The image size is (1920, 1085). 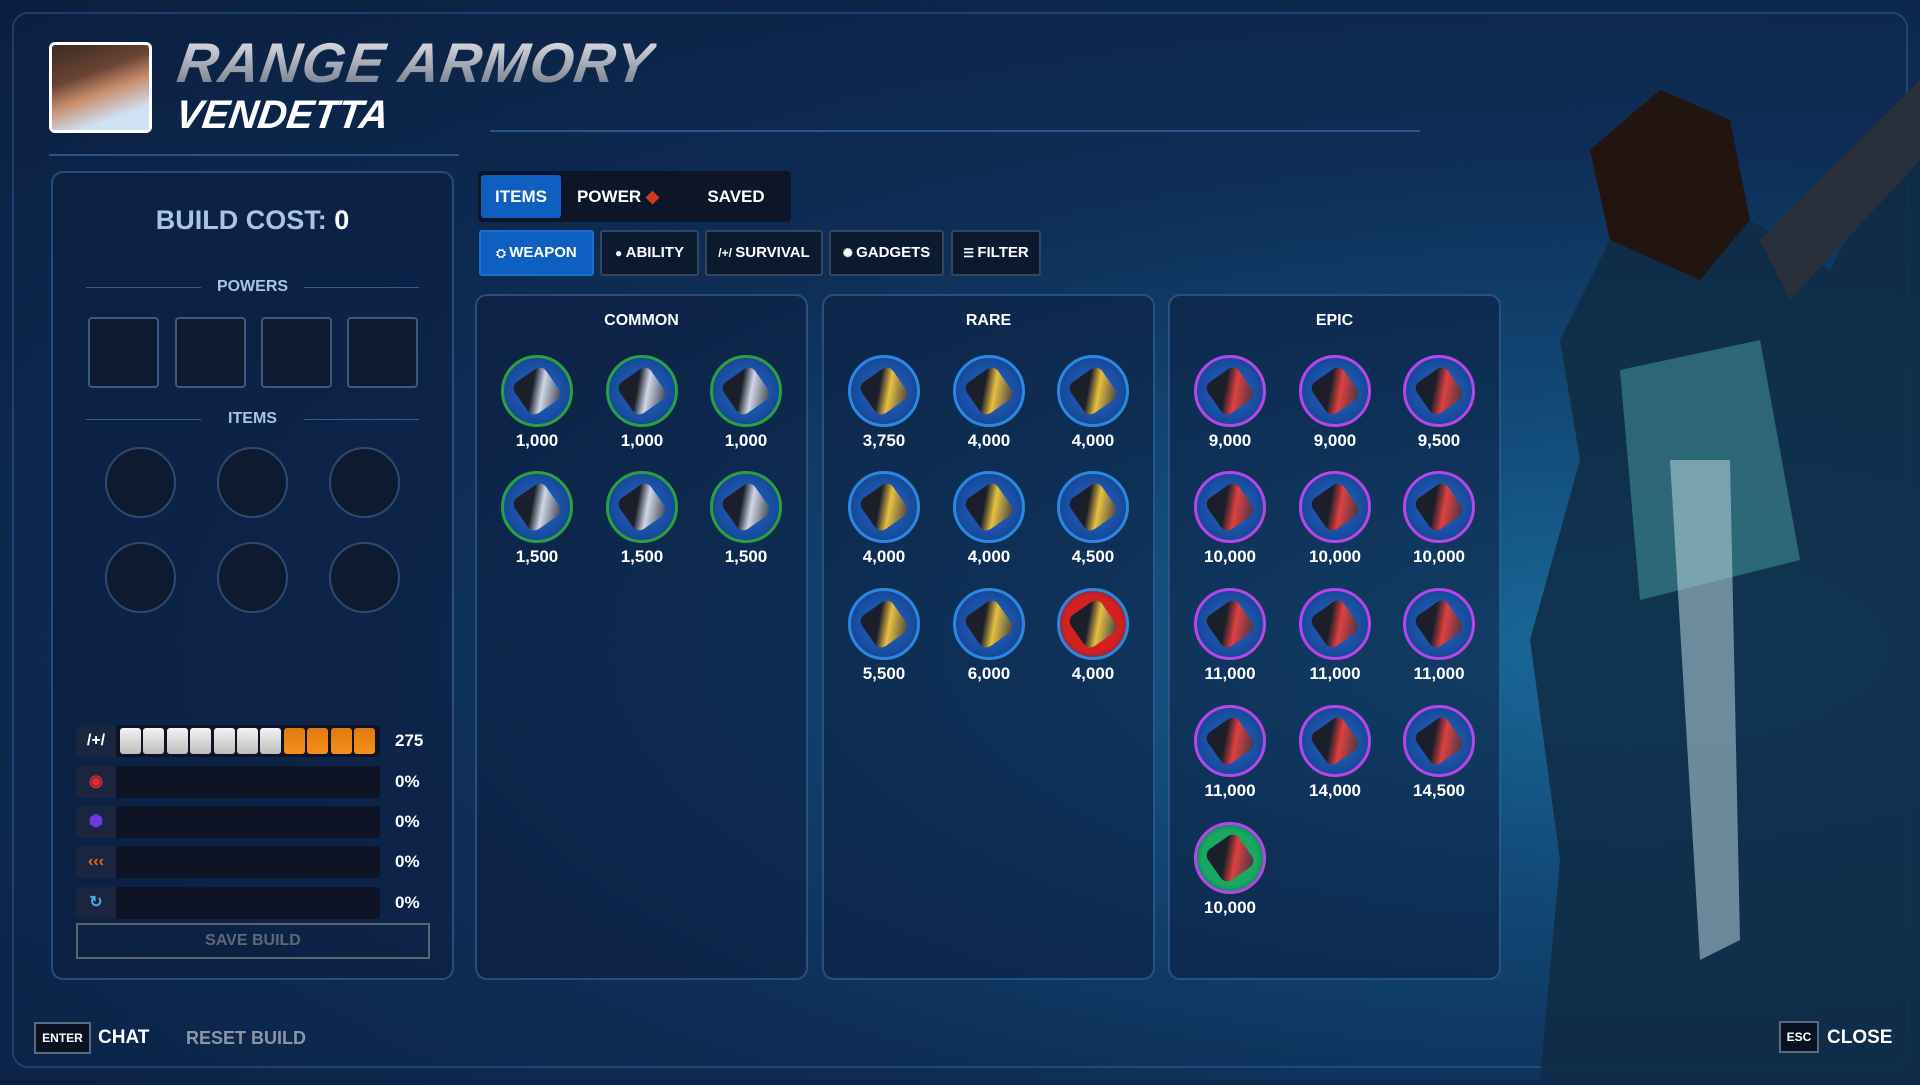 What do you see at coordinates (282, 115) in the screenshot?
I see `hero-name: VENDETTA` at bounding box center [282, 115].